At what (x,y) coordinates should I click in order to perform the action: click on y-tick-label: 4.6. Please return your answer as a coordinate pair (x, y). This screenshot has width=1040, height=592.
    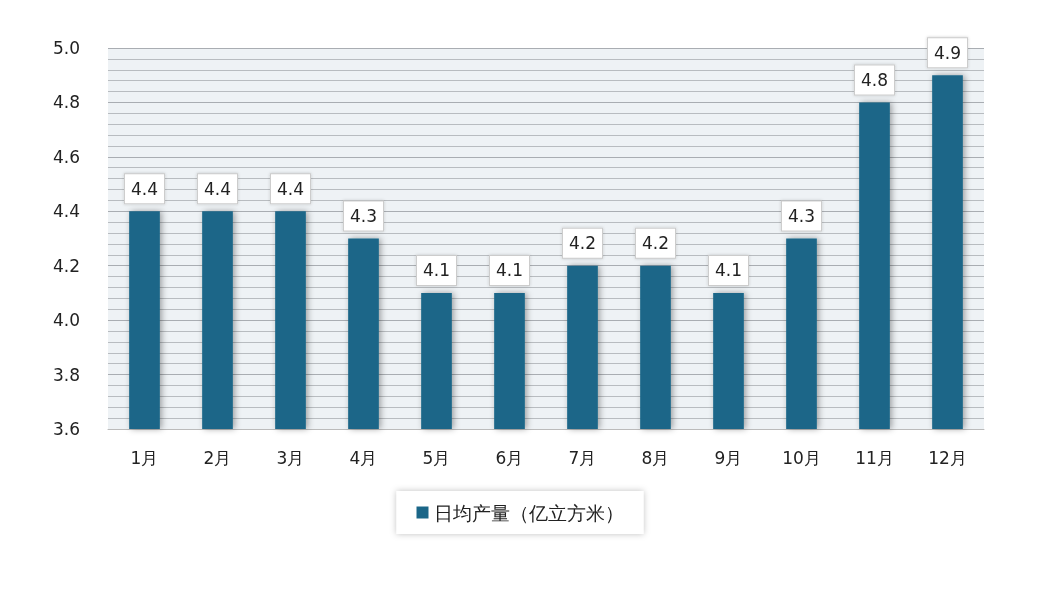
    Looking at the image, I should click on (66, 156).